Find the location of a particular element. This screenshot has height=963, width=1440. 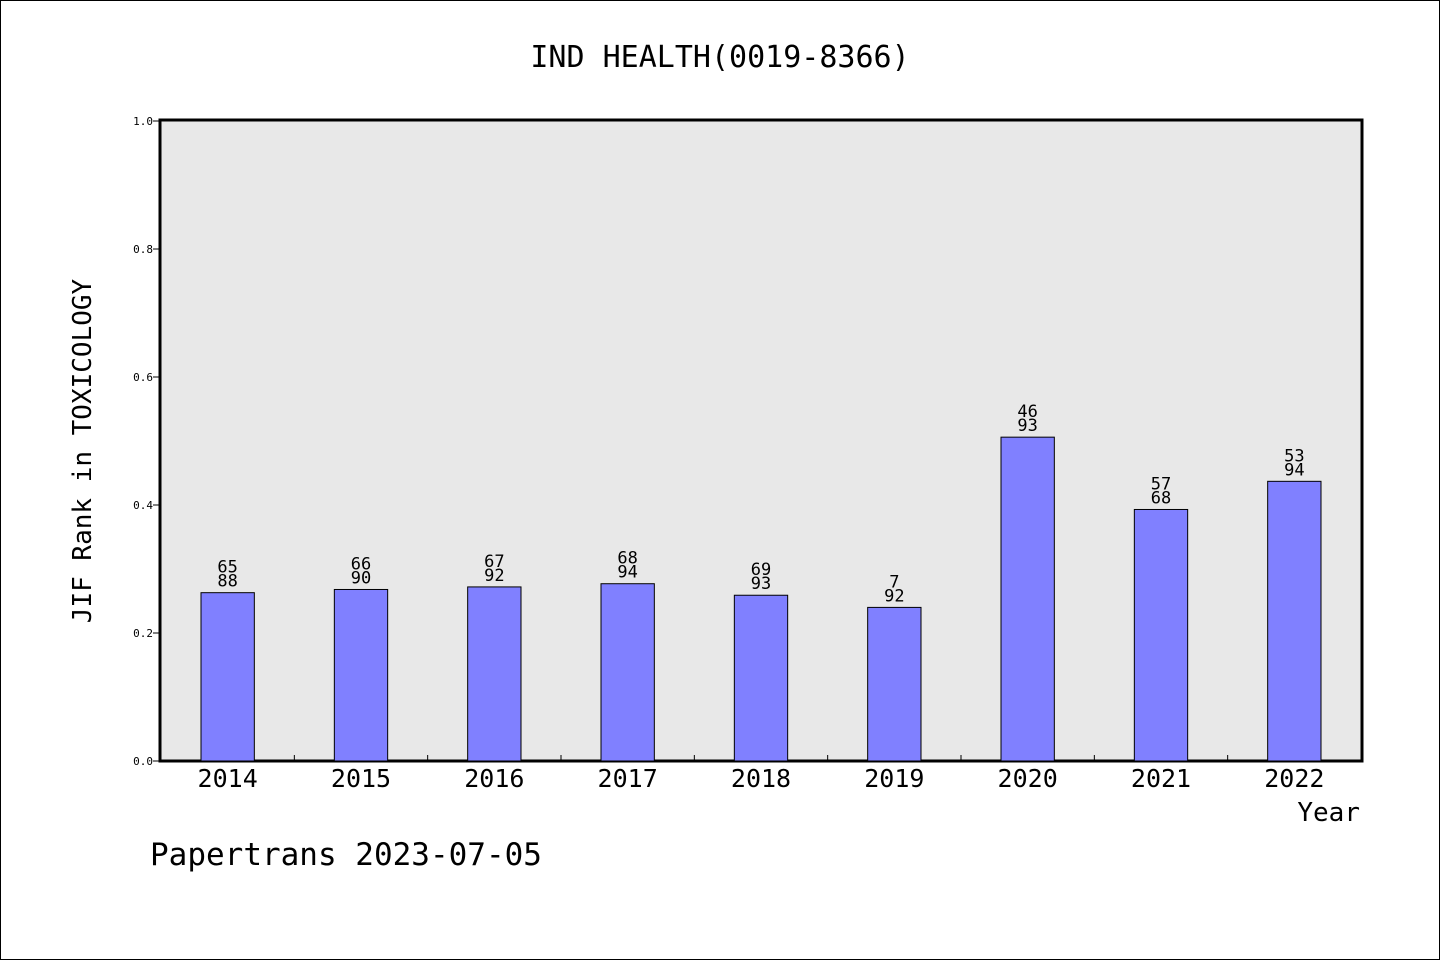

bar-label-total: 88 is located at coordinates (227, 582).